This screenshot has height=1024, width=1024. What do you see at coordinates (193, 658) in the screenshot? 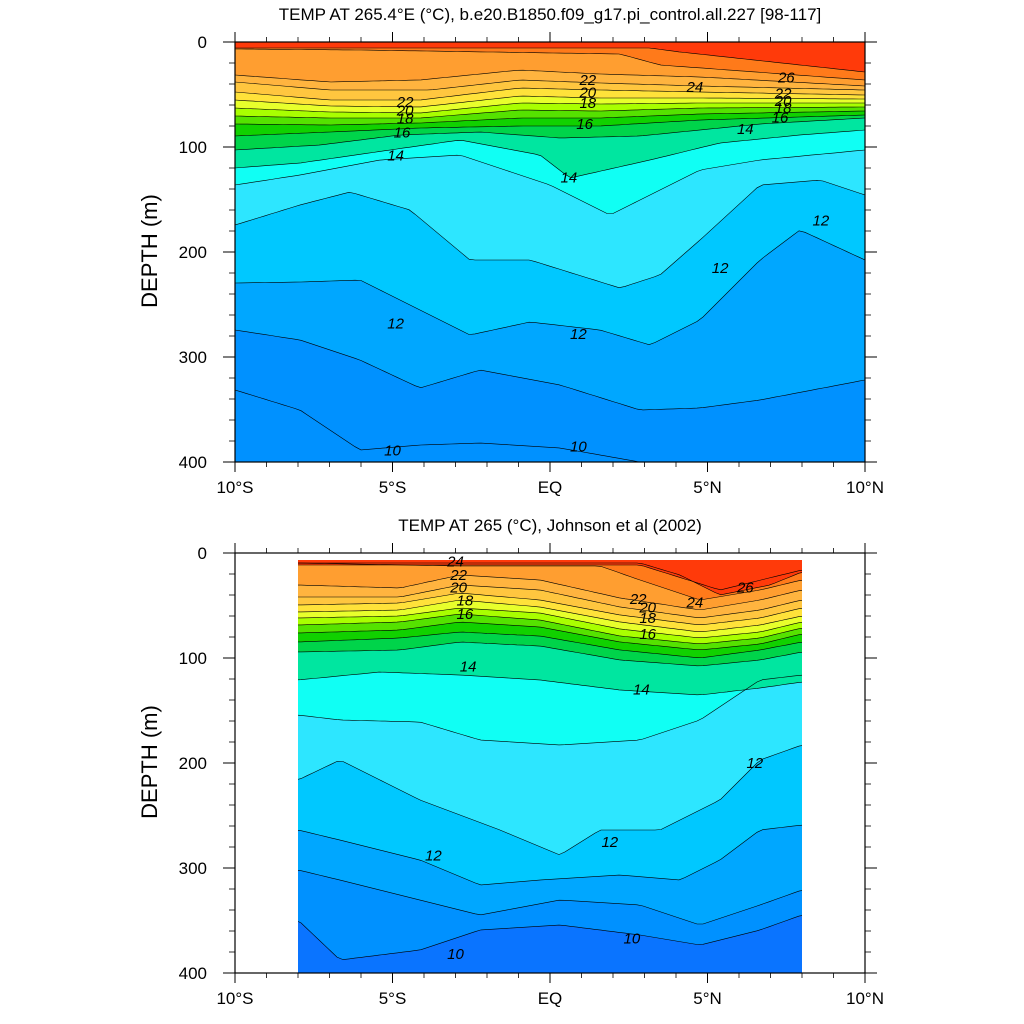
I see `y-tick-label: 100` at bounding box center [193, 658].